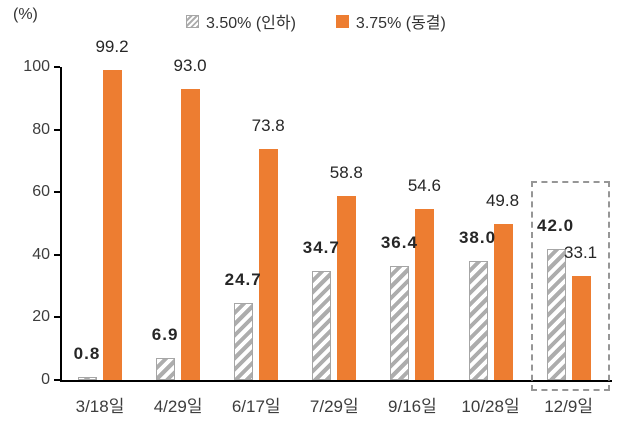 The height and width of the screenshot is (424, 623). What do you see at coordinates (41, 192) in the screenshot?
I see `y-tick-label: 60` at bounding box center [41, 192].